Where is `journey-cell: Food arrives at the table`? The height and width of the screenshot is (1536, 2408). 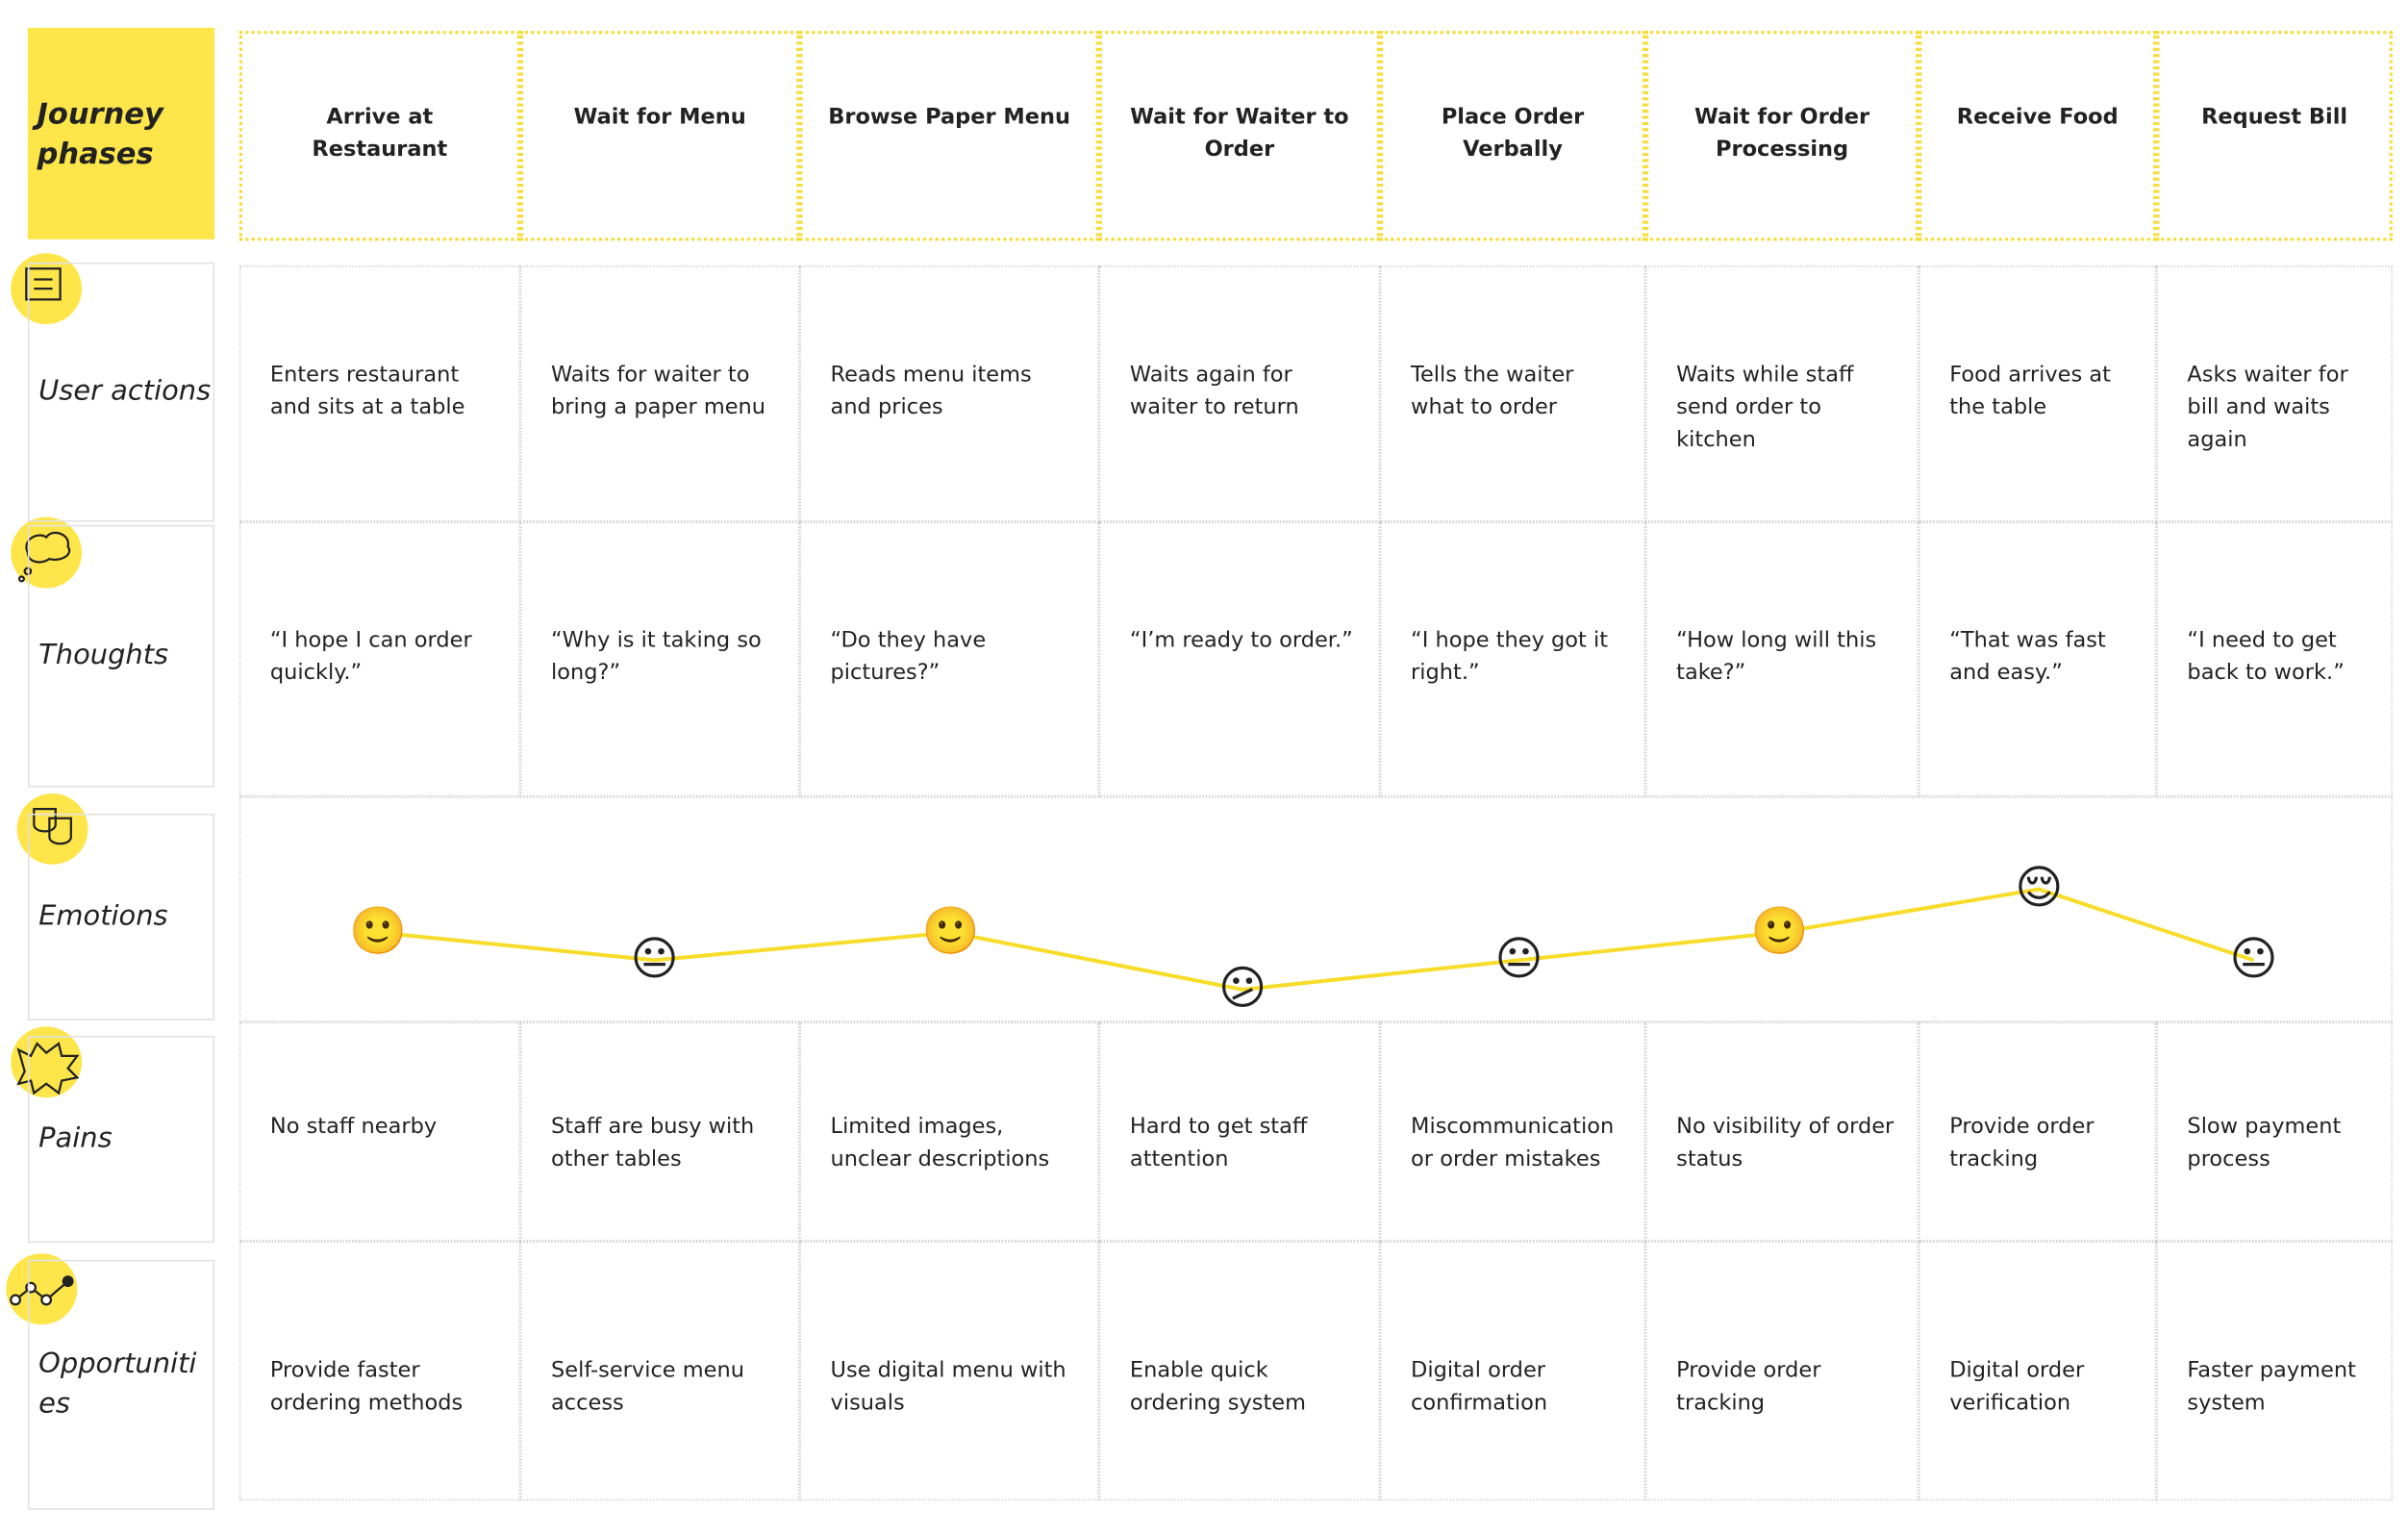 journey-cell: Food arrives at the table is located at coordinates (2038, 394).